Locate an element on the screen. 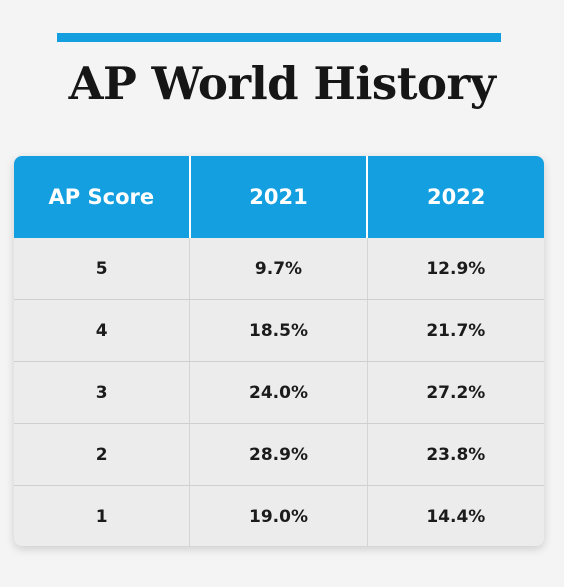 Image resolution: width=564 pixels, height=587 pixels. table-row: 2 28.9% 23.8% is located at coordinates (279, 454).